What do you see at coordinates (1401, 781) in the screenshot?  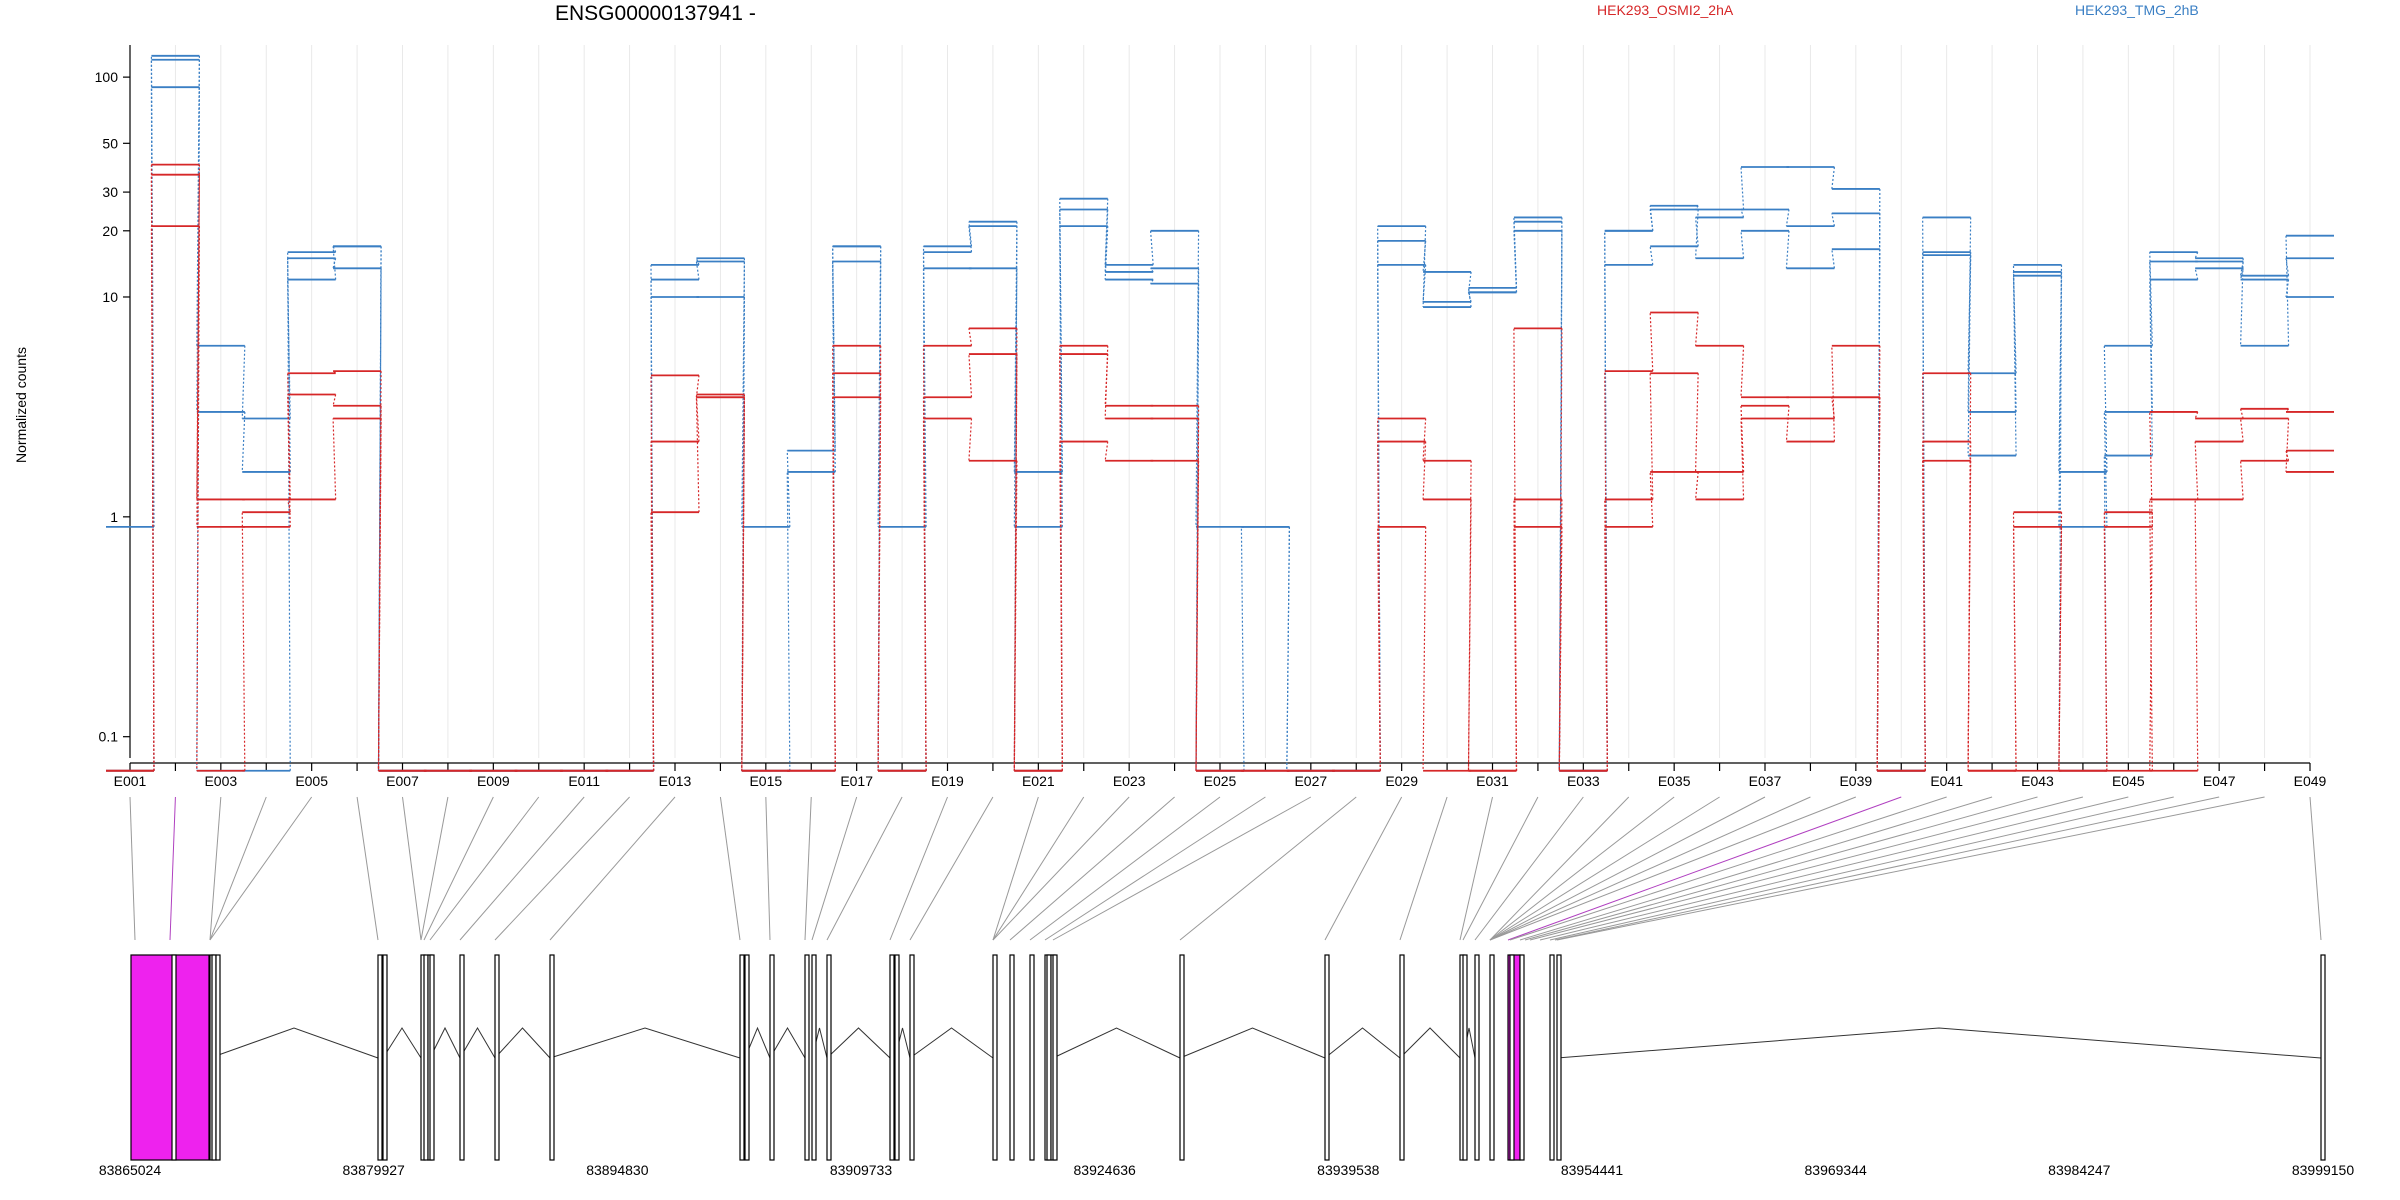 I see `x-tick-label: E029` at bounding box center [1401, 781].